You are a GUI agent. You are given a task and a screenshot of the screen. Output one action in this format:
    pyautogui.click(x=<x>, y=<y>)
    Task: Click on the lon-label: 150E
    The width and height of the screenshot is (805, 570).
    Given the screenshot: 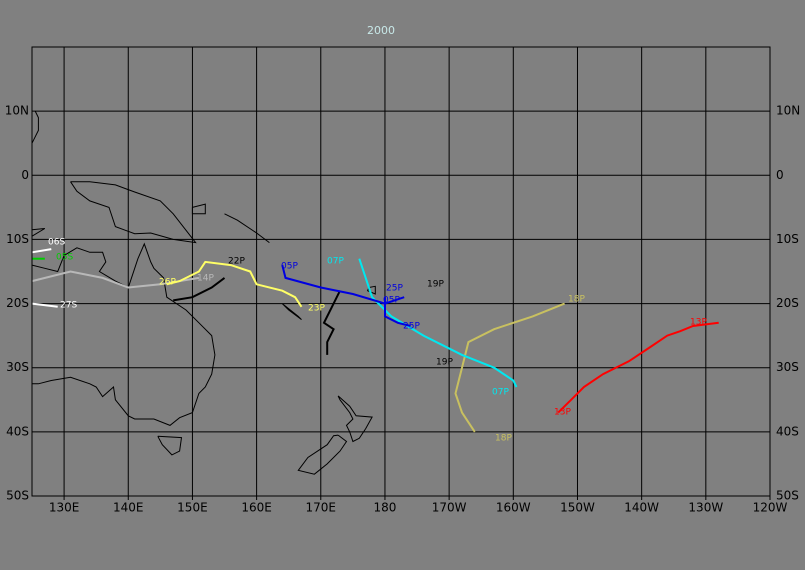 What is the action you would take?
    pyautogui.click(x=192, y=508)
    